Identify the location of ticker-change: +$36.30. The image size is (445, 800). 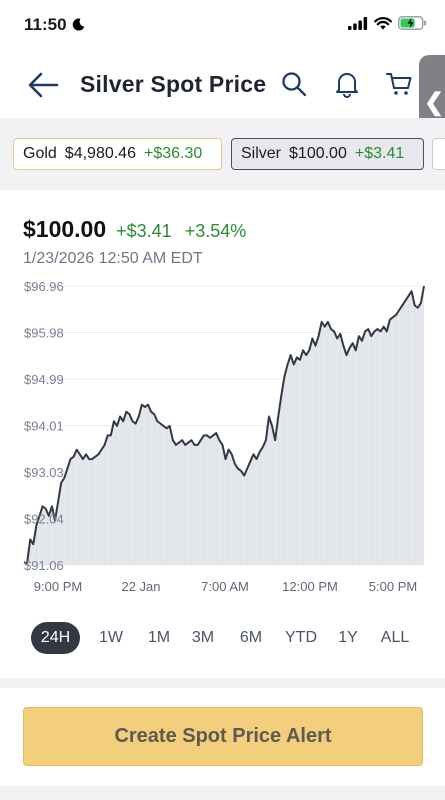
(173, 153).